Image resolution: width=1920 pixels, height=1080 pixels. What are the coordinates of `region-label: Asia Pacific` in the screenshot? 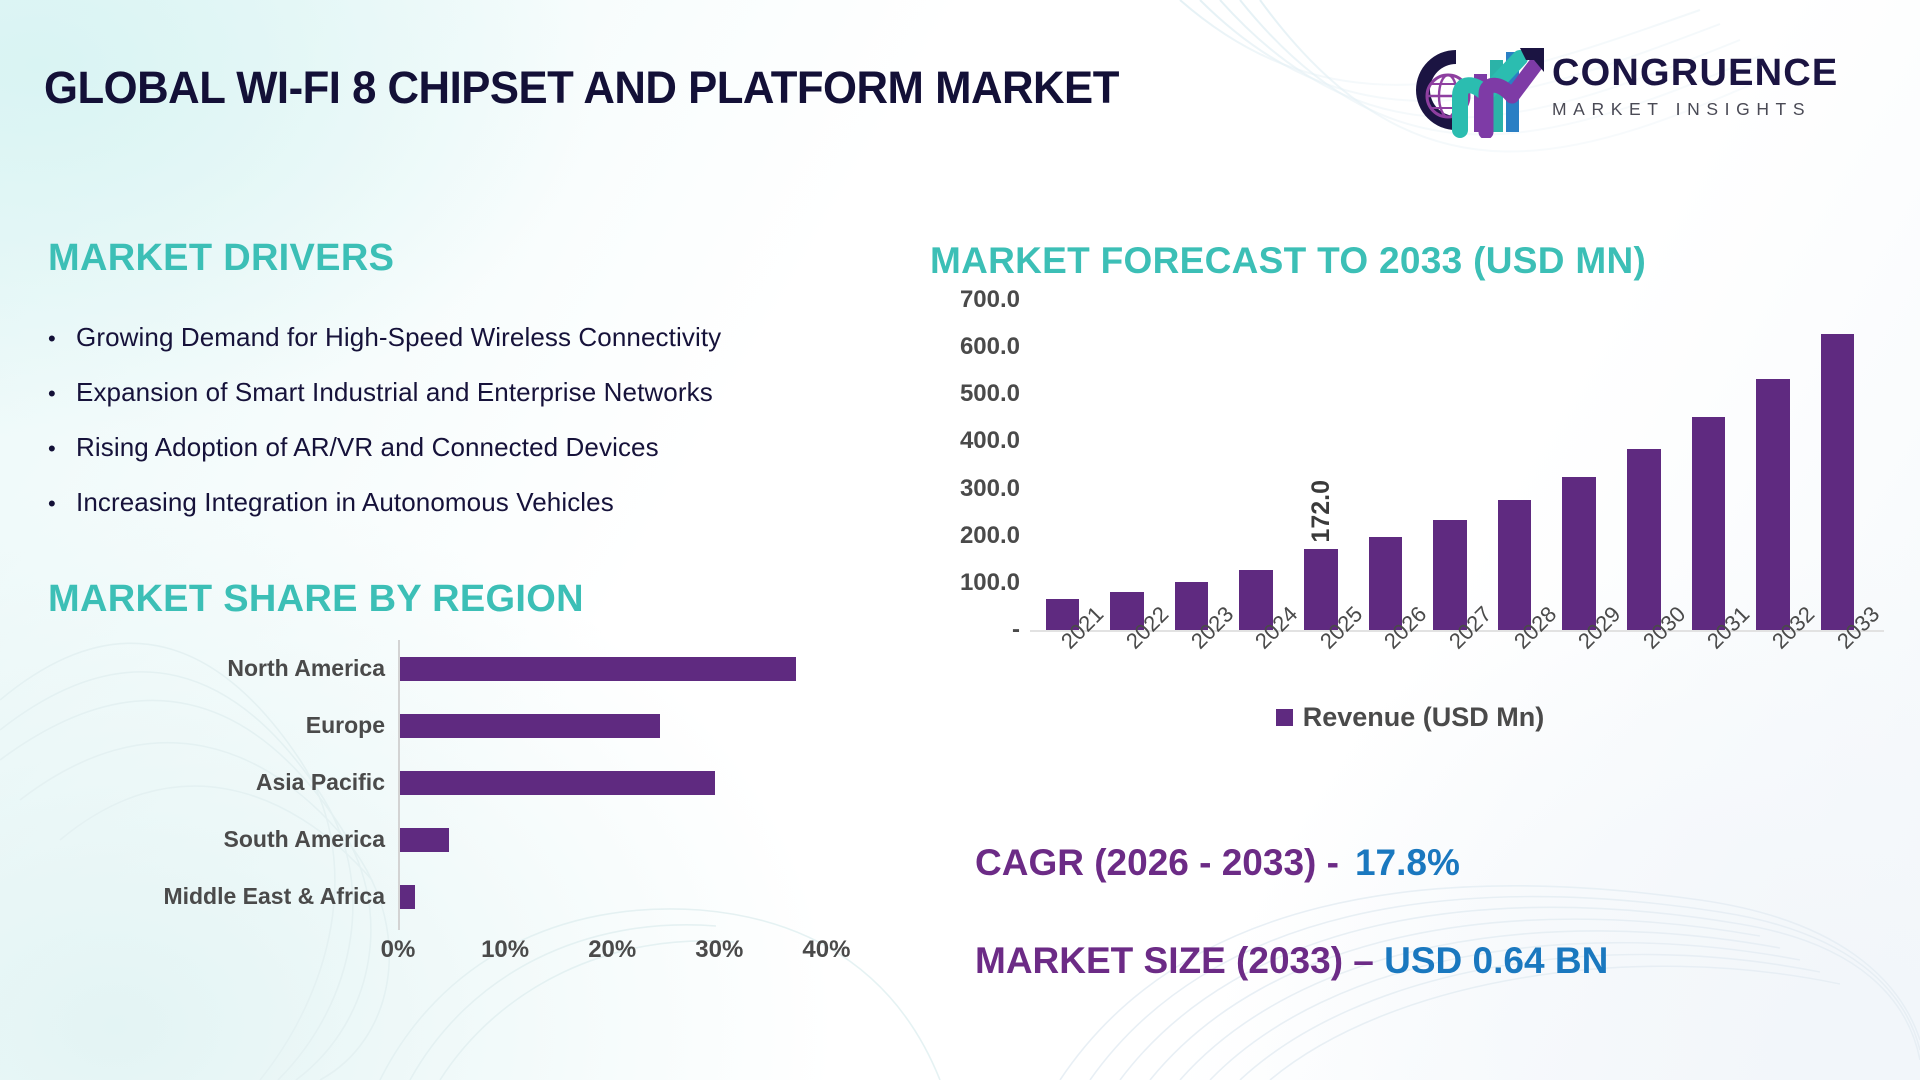 It's located at (320, 782).